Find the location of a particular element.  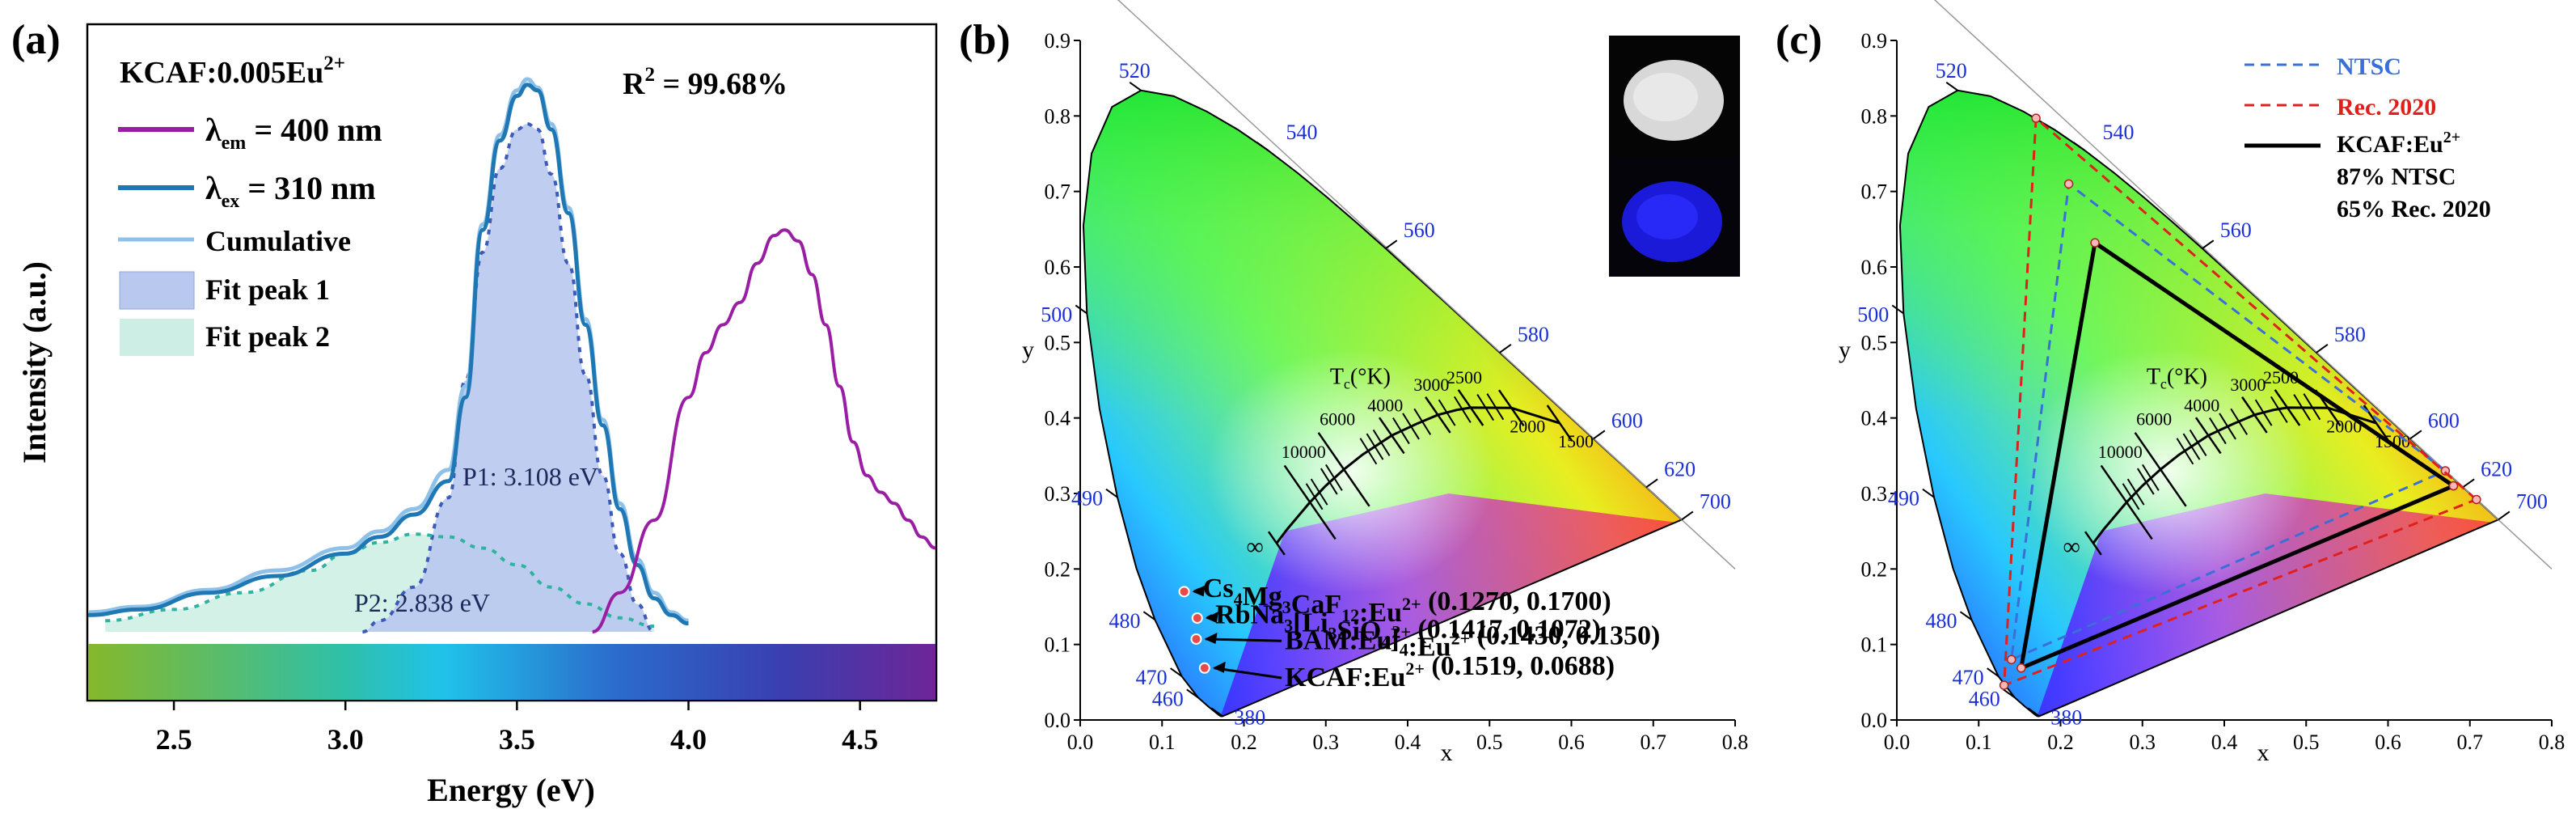

label-part: 4 is located at coordinates (1404, 650).